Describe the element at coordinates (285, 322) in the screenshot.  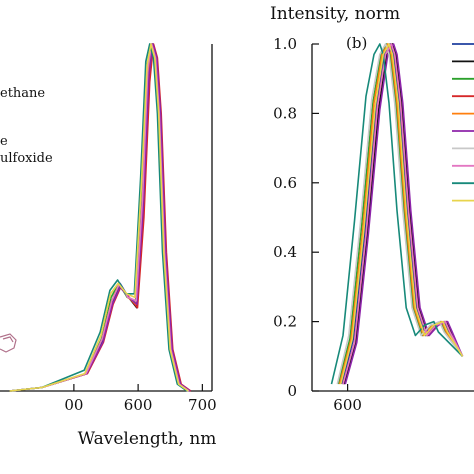
I see `panel-b-y-tick-label: 0.2` at that location.